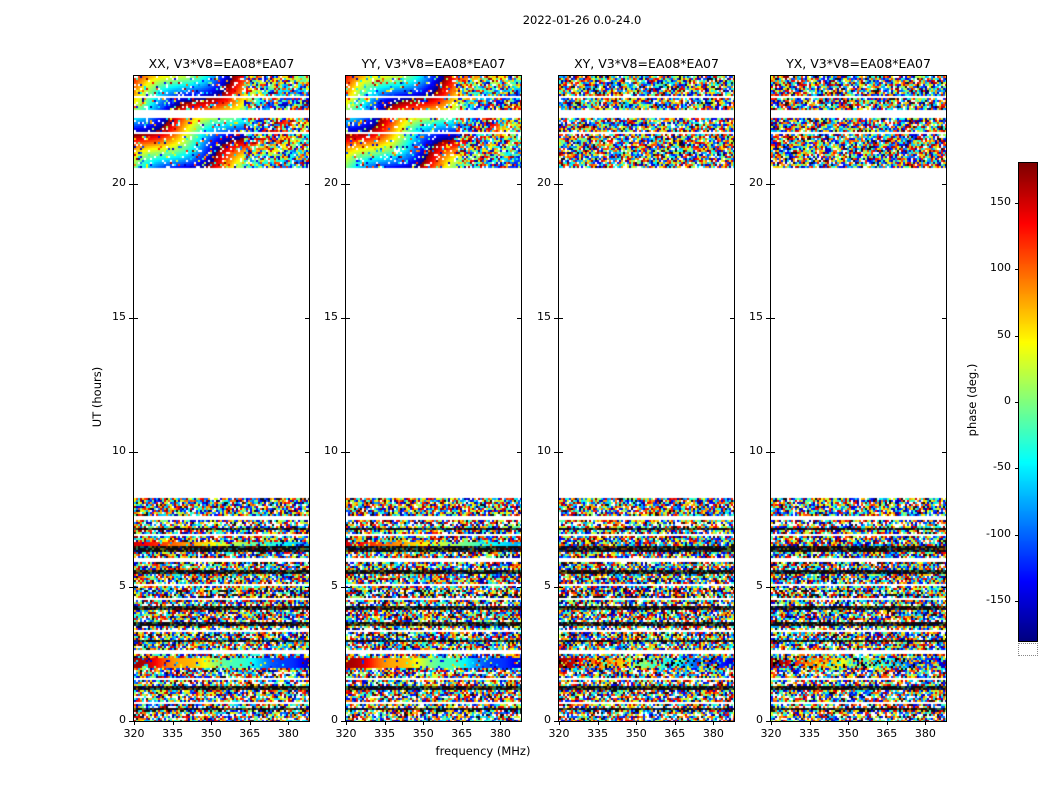 Image resolution: width=1050 pixels, height=800 pixels. What do you see at coordinates (134, 733) in the screenshot?
I see `x-tick-label: 320` at bounding box center [134, 733].